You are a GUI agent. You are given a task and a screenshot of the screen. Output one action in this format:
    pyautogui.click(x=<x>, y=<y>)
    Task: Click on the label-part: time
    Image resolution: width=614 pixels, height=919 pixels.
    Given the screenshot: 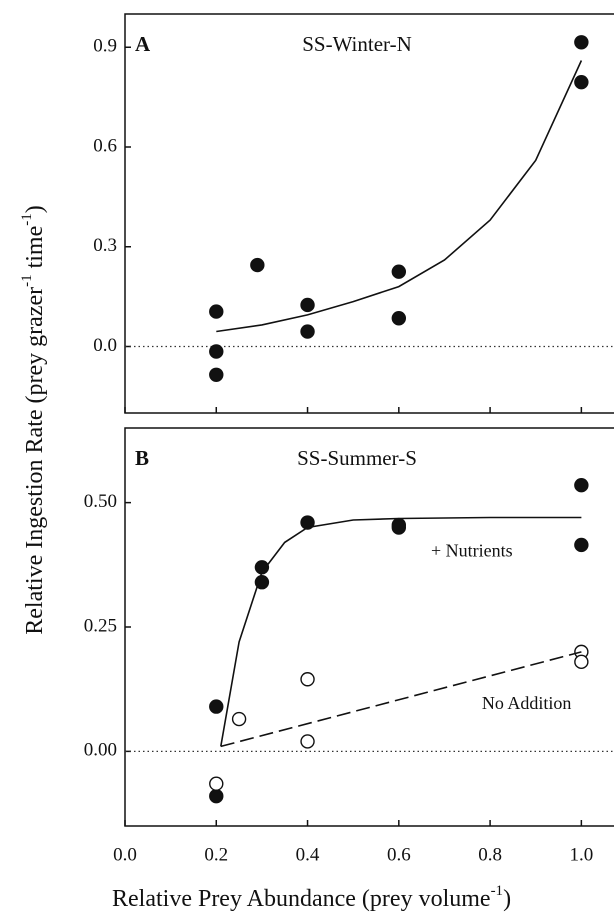 What is the action you would take?
    pyautogui.click(x=35, y=250)
    